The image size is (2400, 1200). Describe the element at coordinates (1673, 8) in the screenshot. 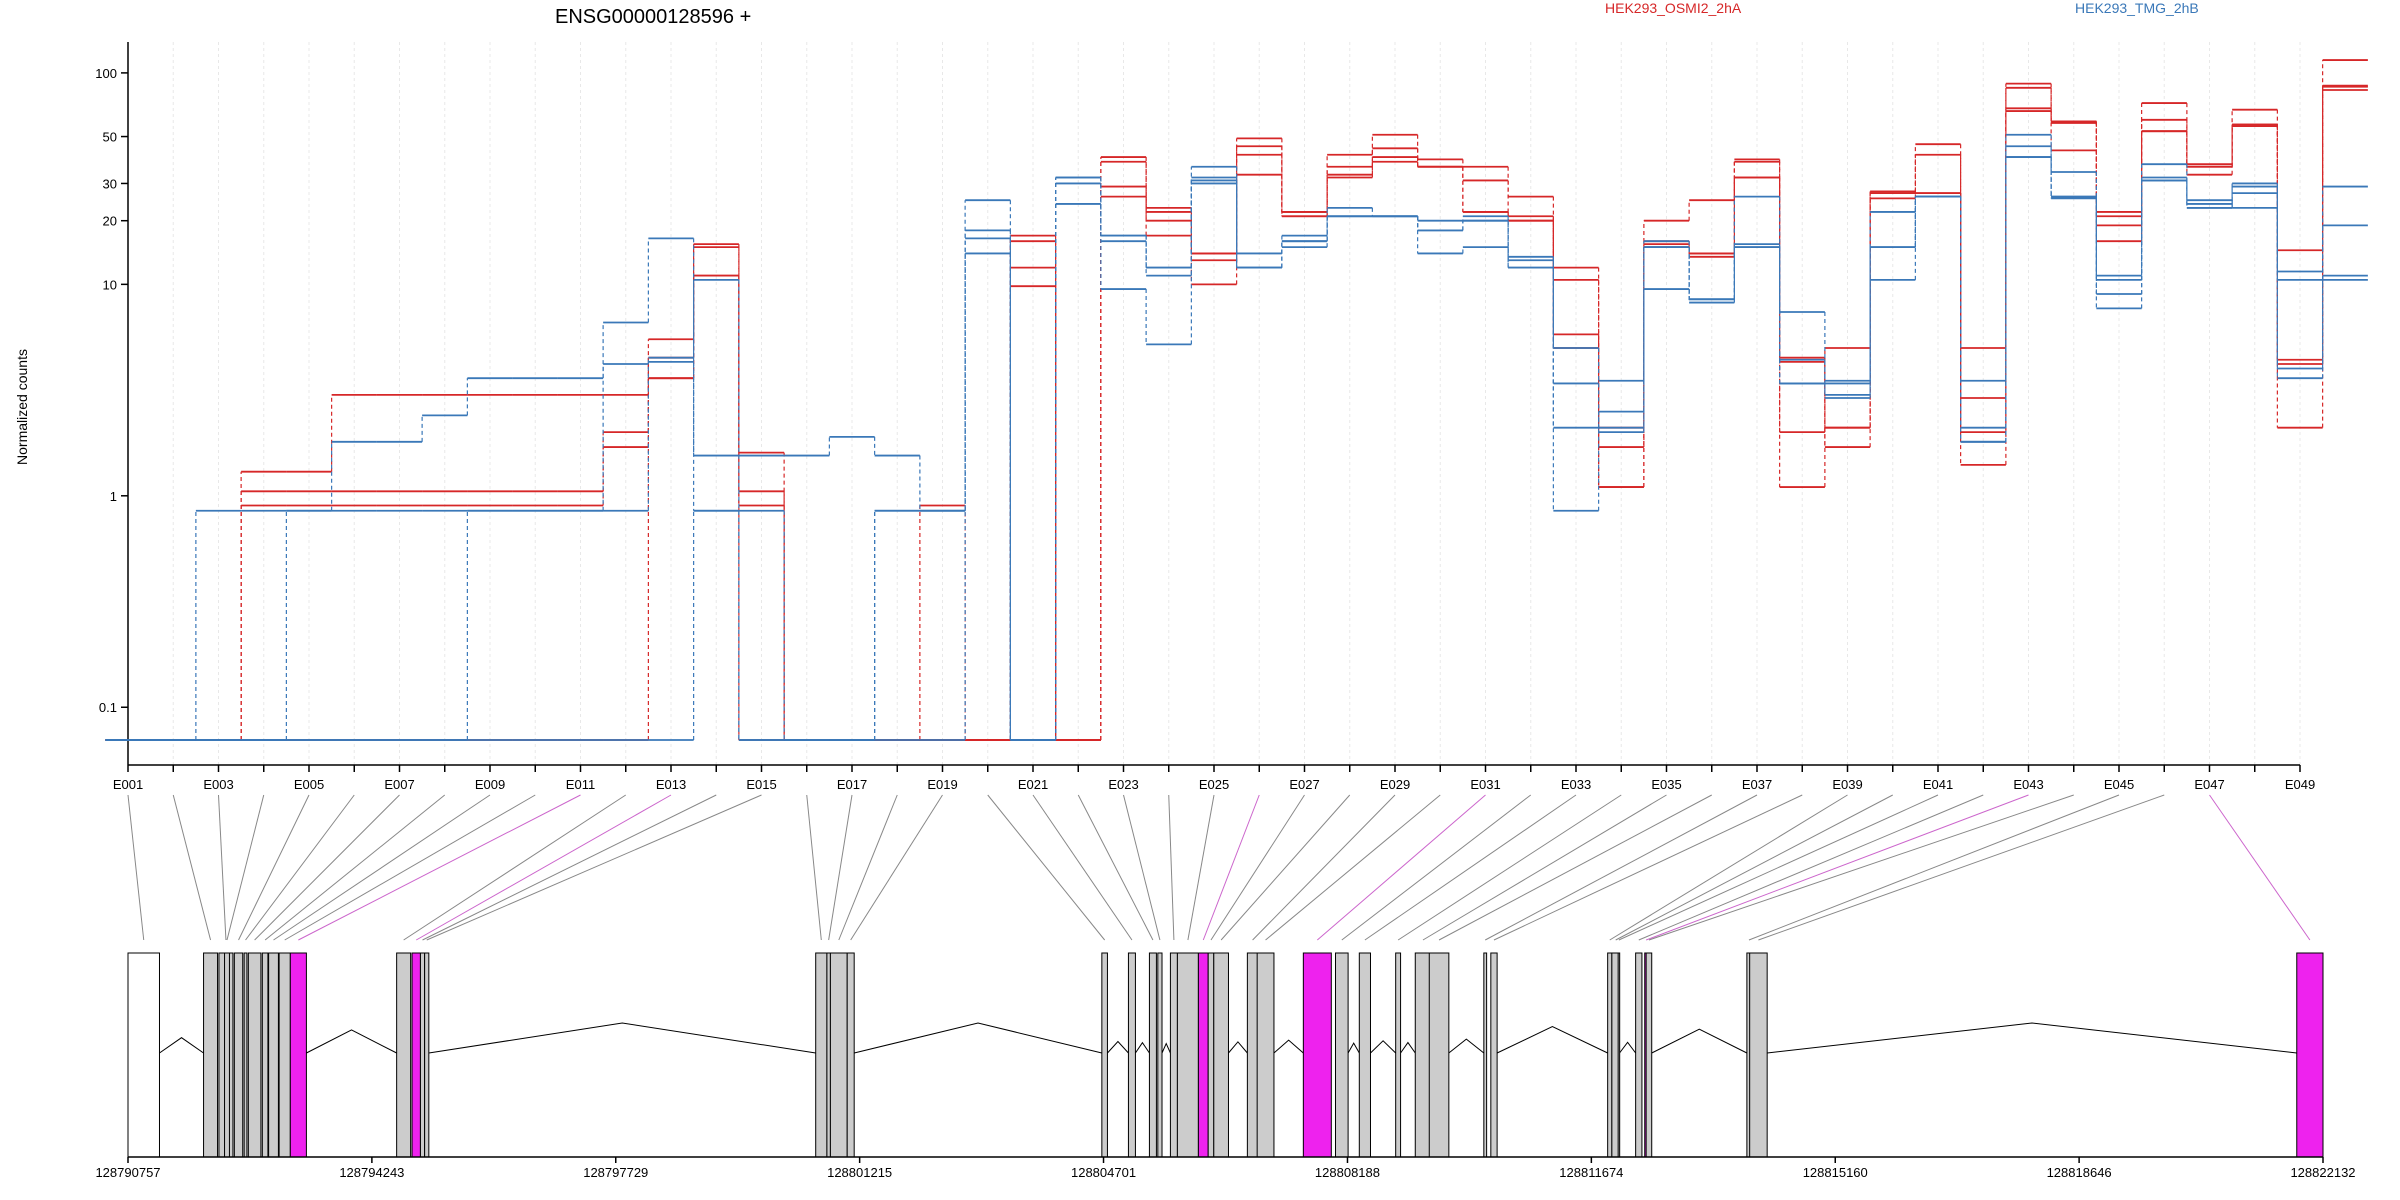

I see `legend-osmi2-2ha: HEK293_OSMI2_2hA` at that location.